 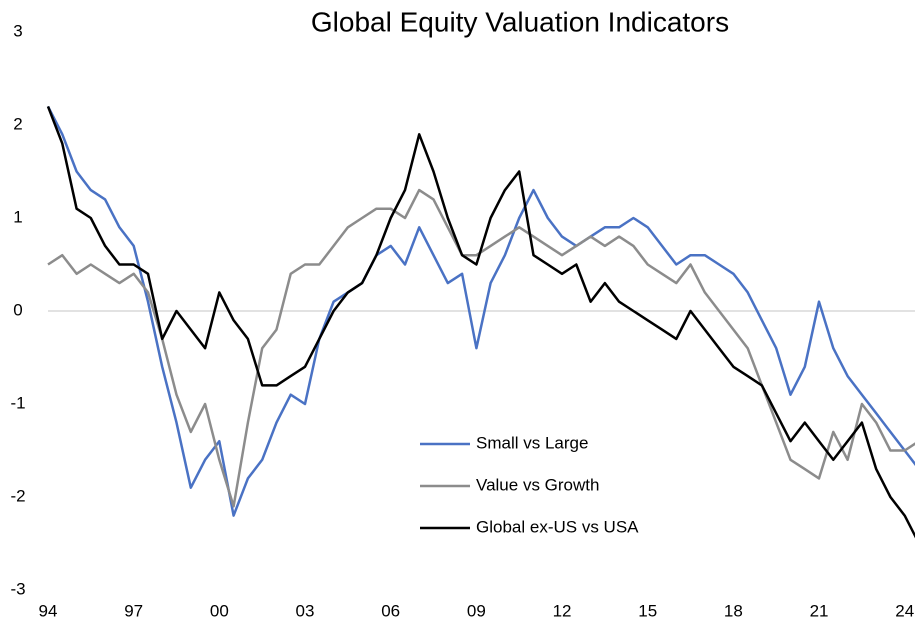 I want to click on y-tick-label: 1, so click(x=17, y=216).